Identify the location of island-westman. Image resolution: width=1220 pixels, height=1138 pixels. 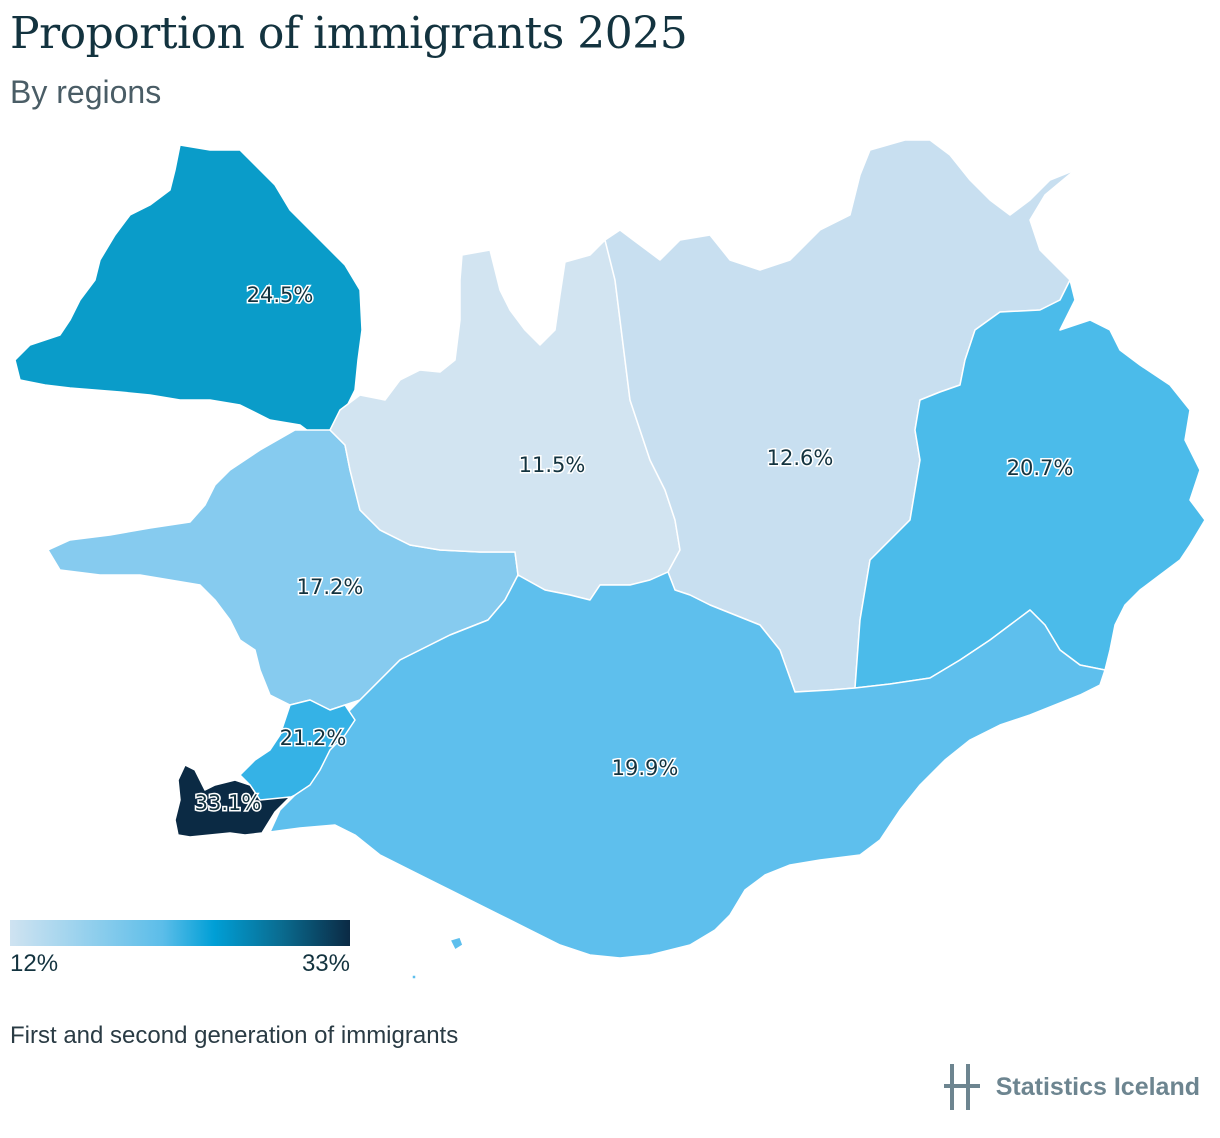
(456, 943).